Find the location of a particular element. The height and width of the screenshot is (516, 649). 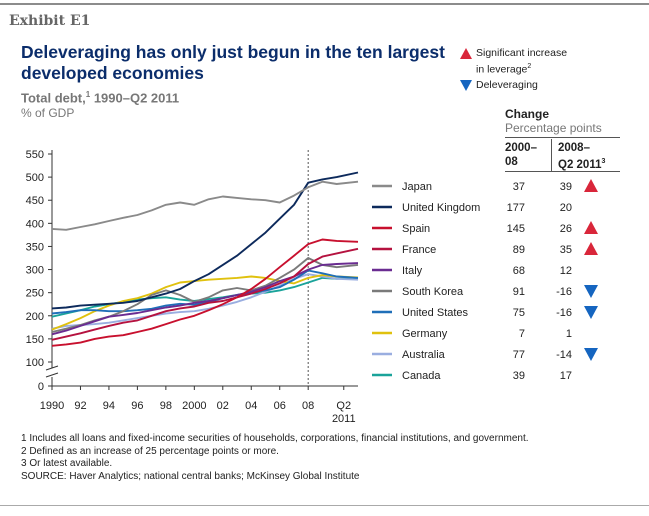

axis-break-mark is located at coordinates (52, 371).